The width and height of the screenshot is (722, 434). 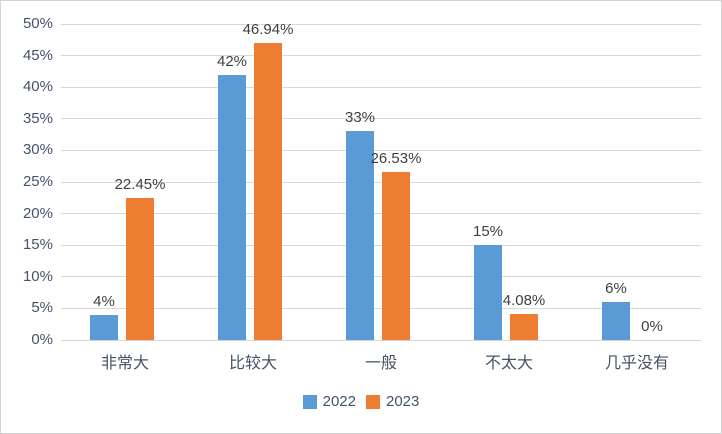 What do you see at coordinates (104, 327) in the screenshot?
I see `bar-2022-非常大` at bounding box center [104, 327].